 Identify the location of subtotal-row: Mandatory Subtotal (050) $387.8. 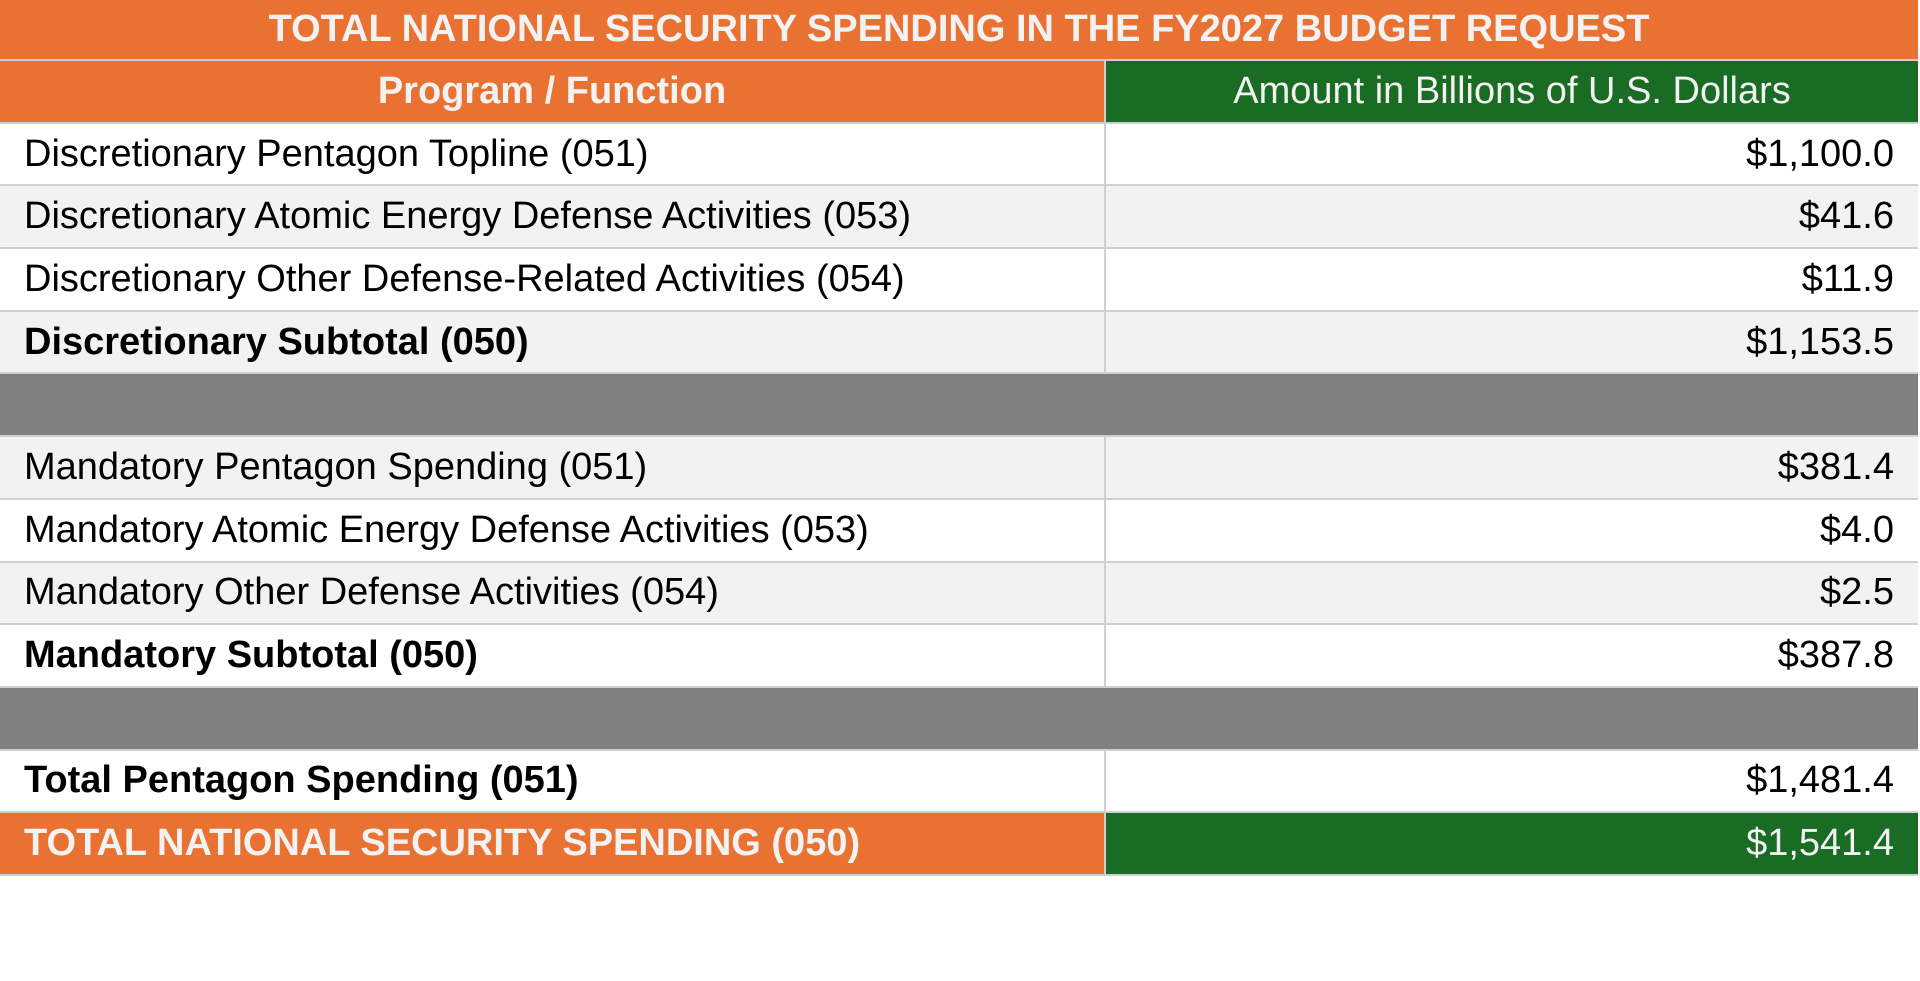
(959, 656).